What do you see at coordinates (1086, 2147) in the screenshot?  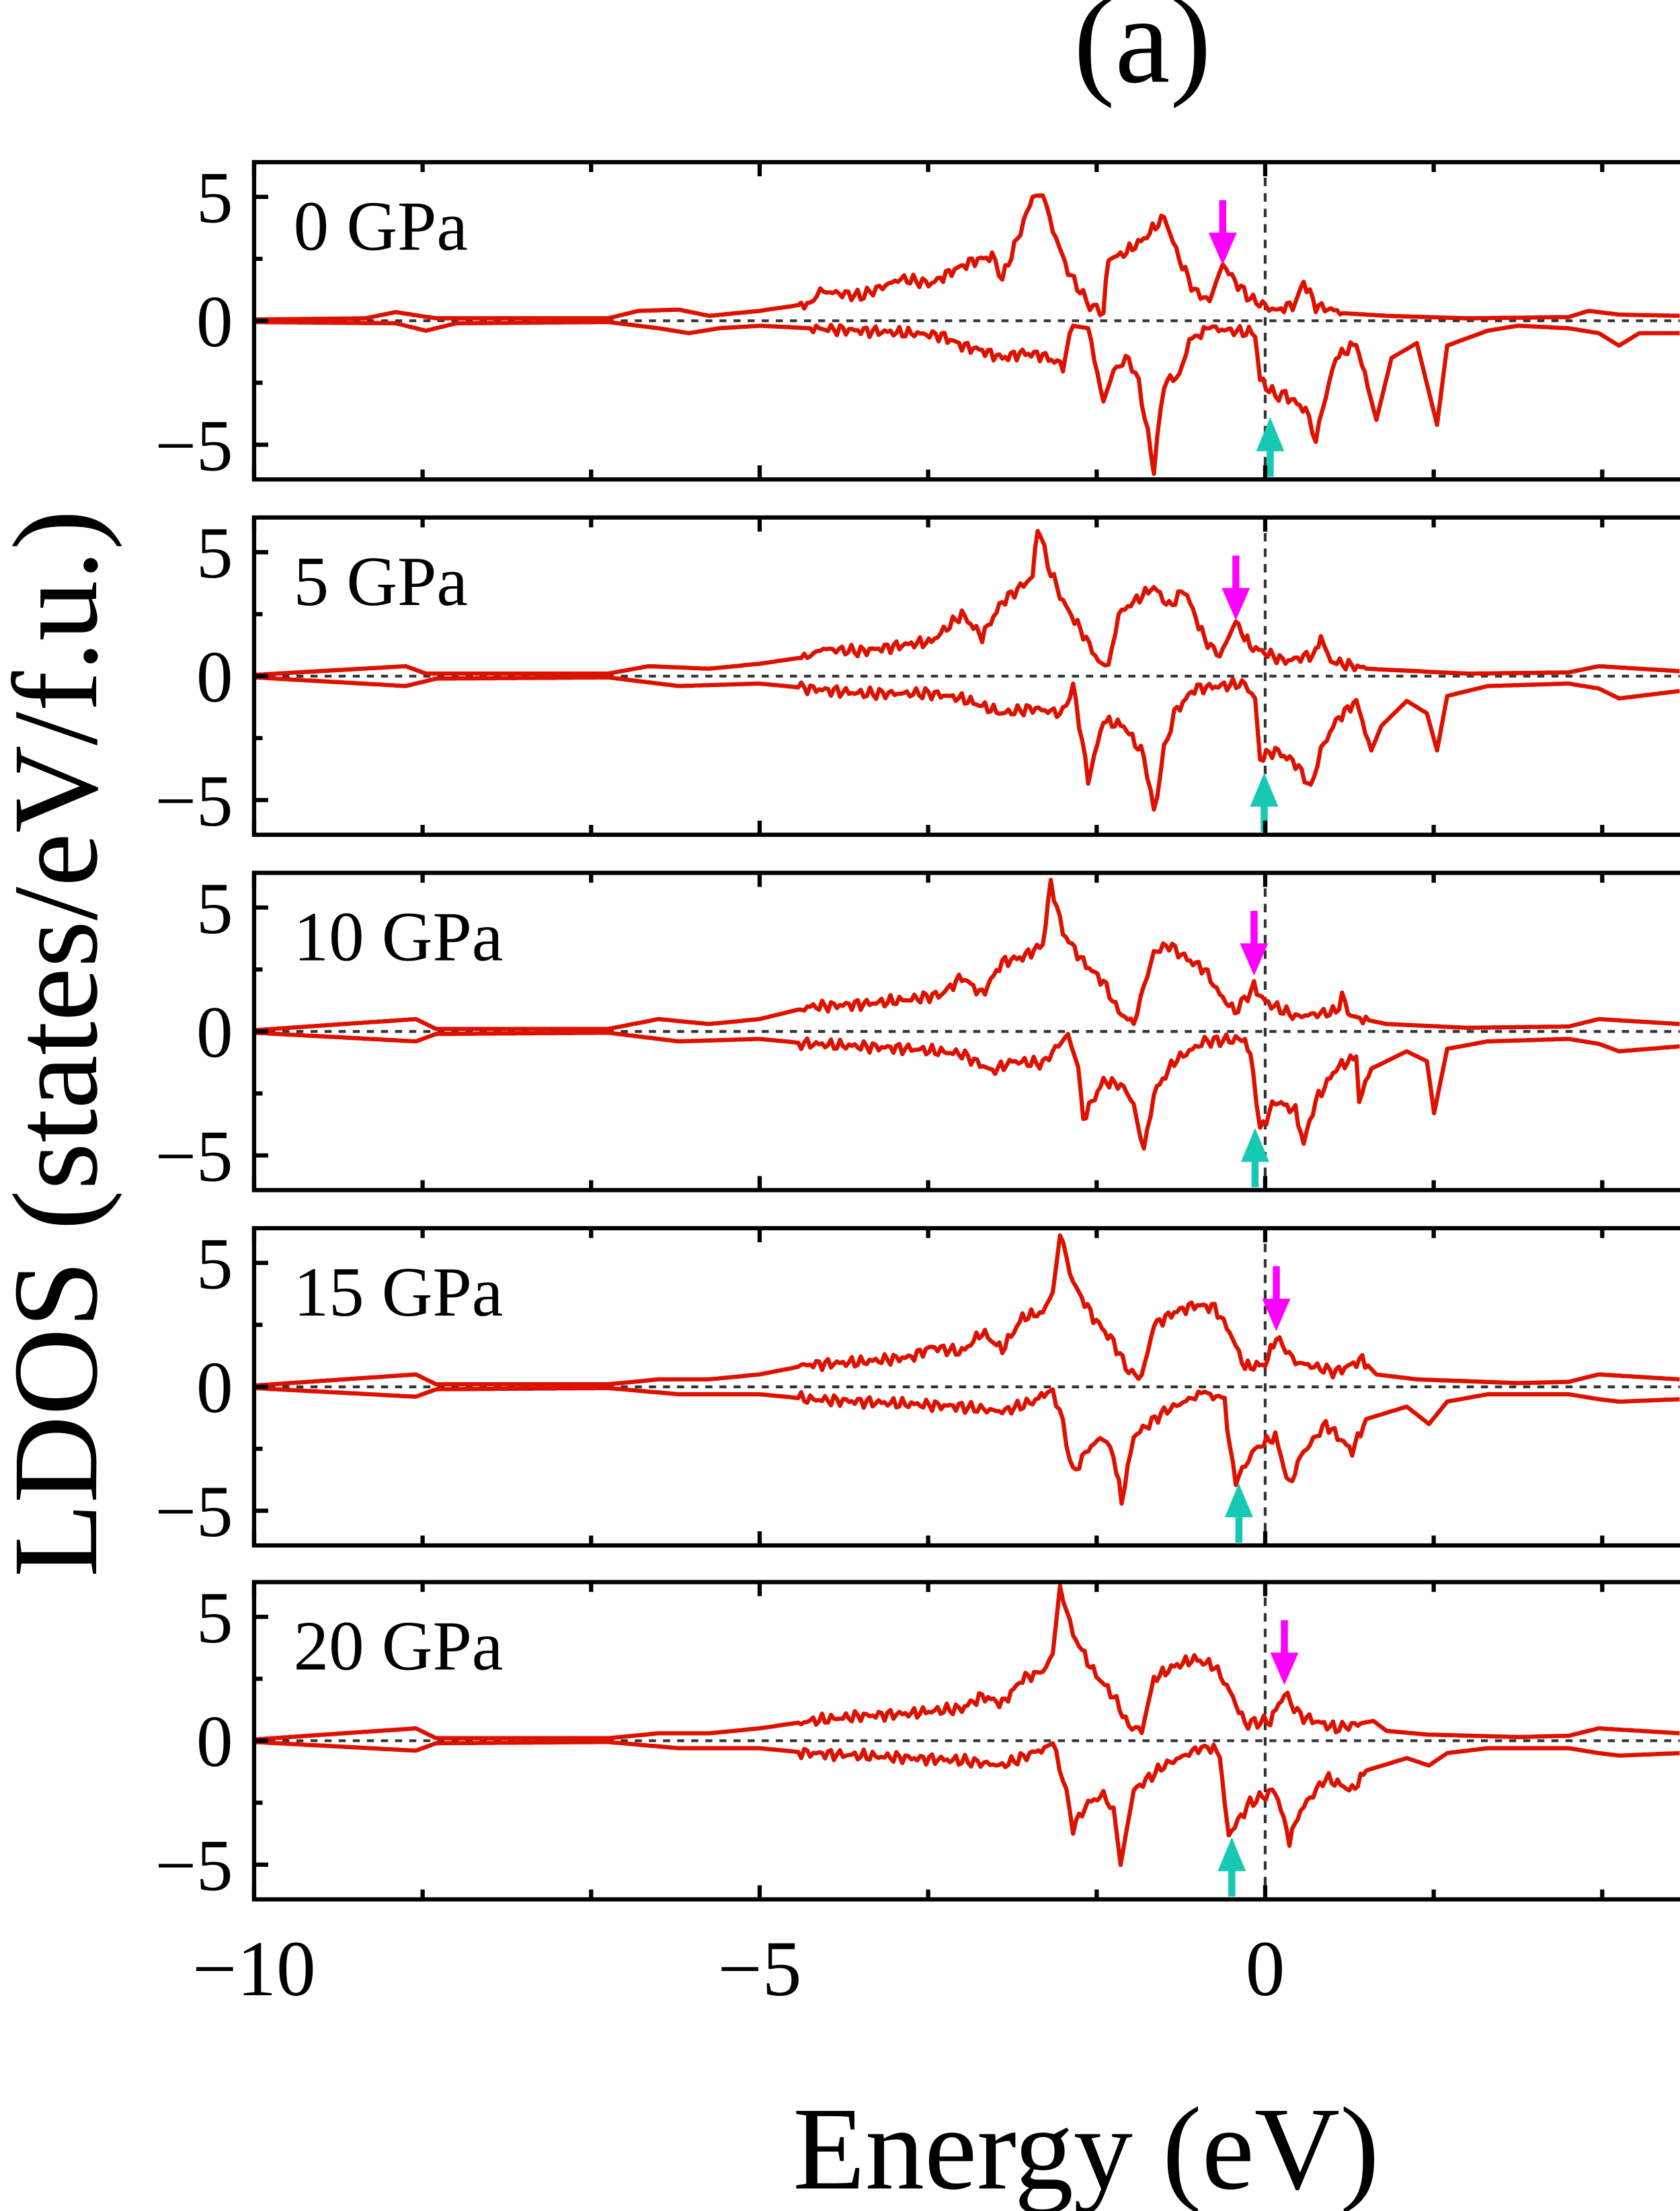 I see `x-axis-label: Energy (eV)` at bounding box center [1086, 2147].